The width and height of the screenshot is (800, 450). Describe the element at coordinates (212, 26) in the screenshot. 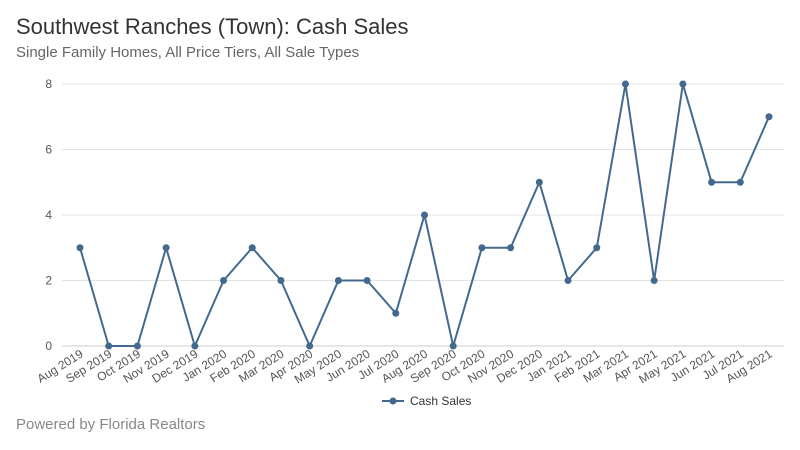

I see `chart-title: Southwest Ranches (Town): Cash Sales` at that location.